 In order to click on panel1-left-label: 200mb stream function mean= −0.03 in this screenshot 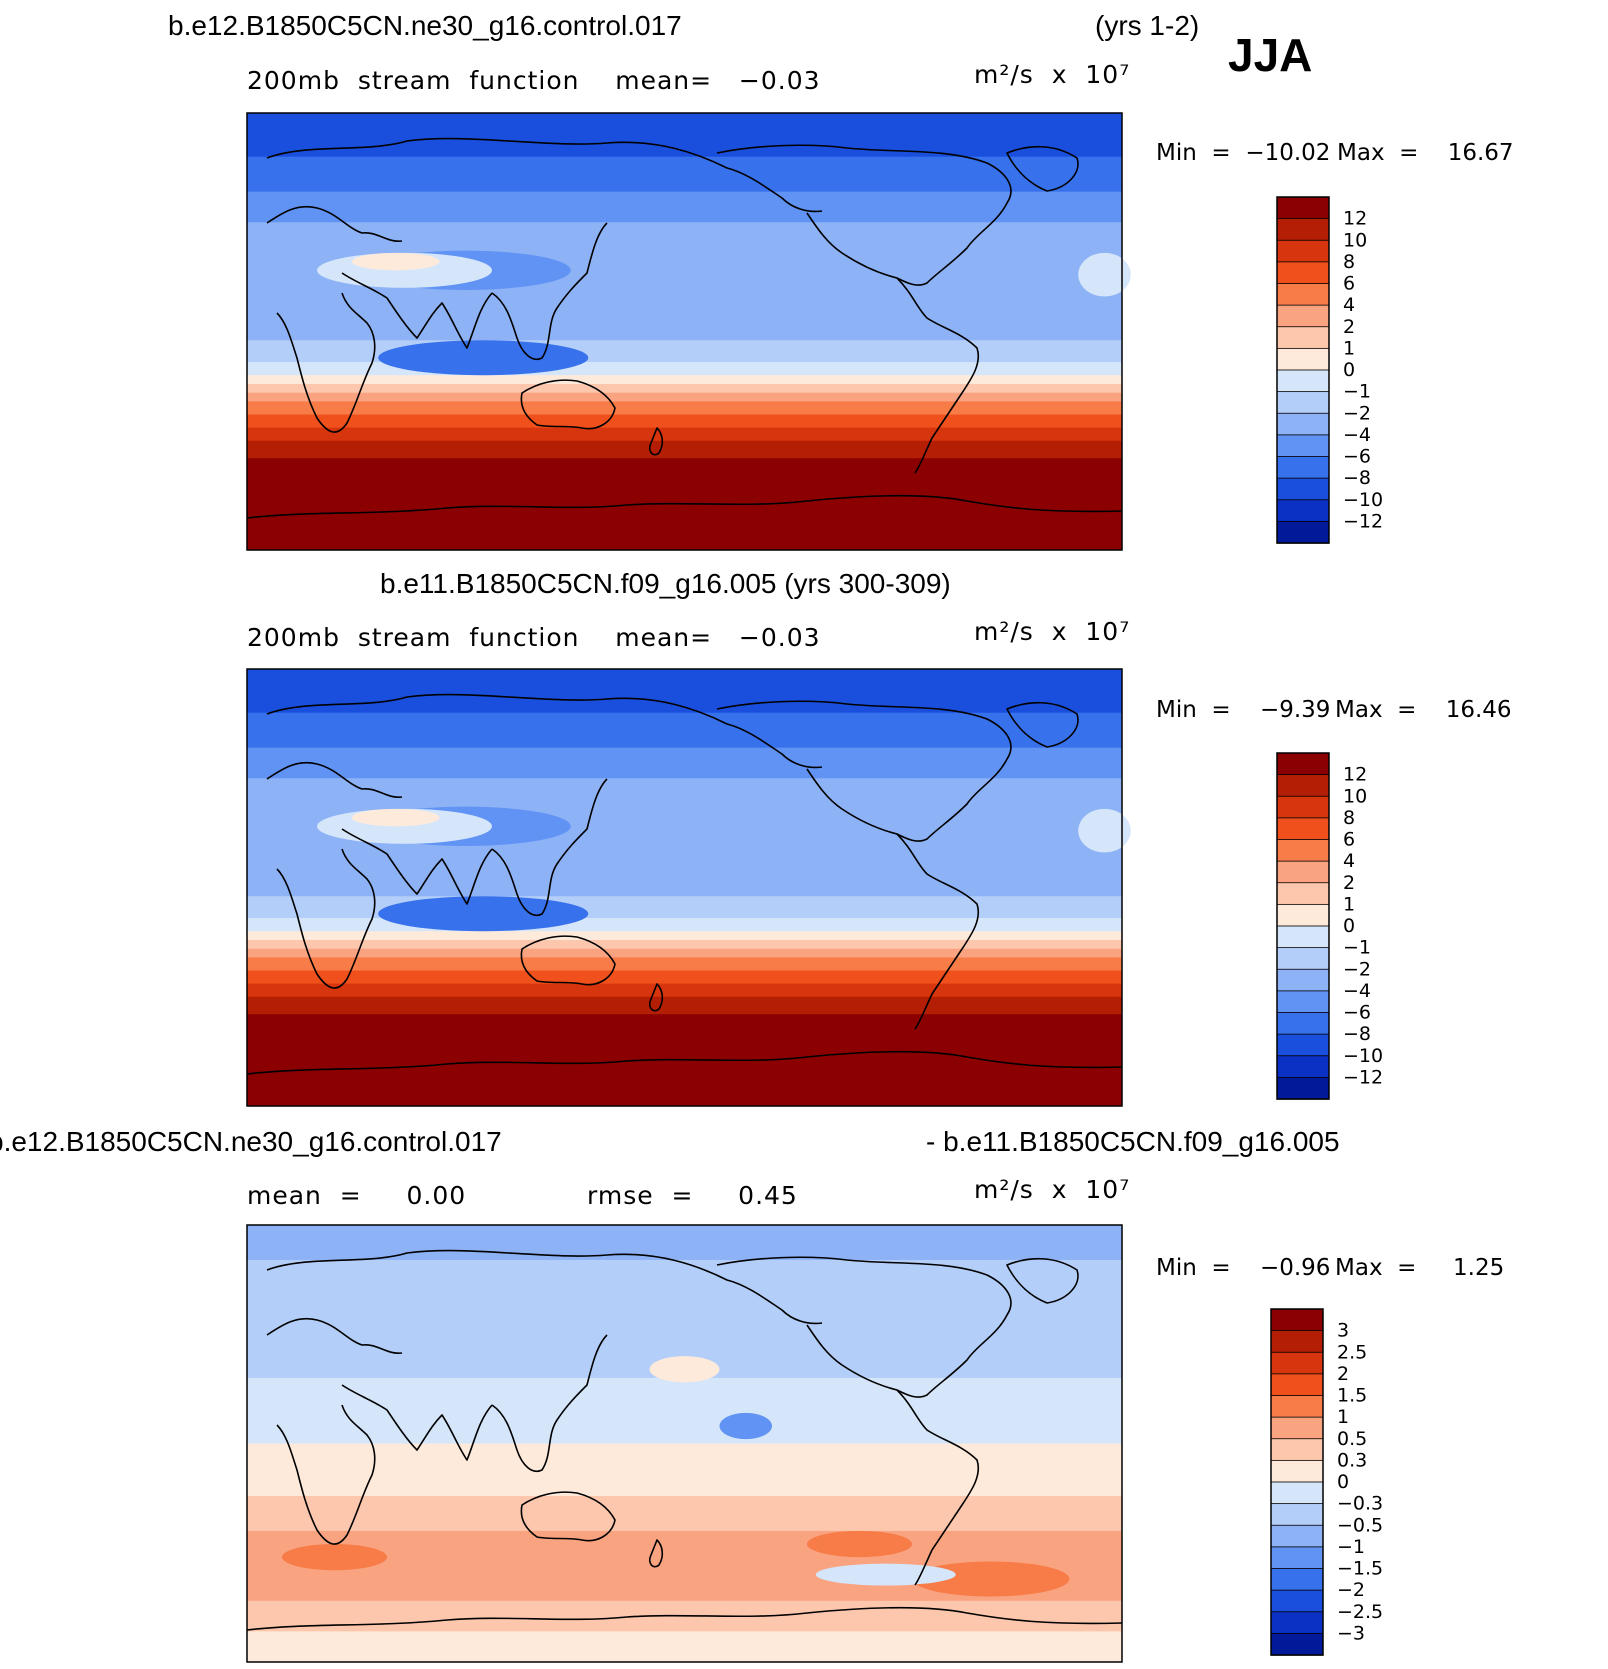, I will do `click(534, 80)`.